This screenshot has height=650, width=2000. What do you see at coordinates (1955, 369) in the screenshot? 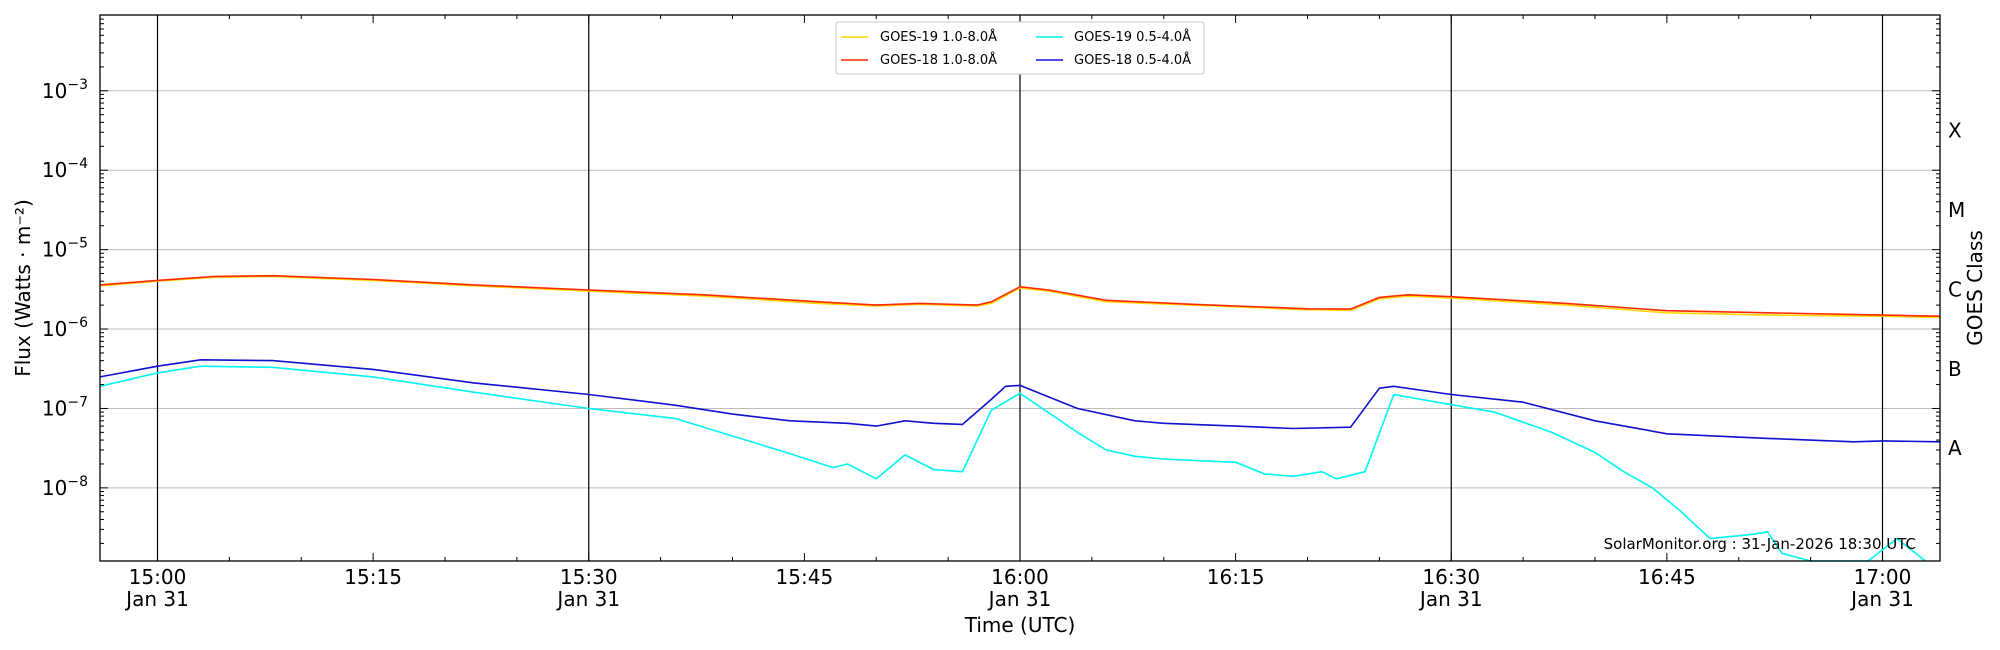
I see `goes-class-label: B` at bounding box center [1955, 369].